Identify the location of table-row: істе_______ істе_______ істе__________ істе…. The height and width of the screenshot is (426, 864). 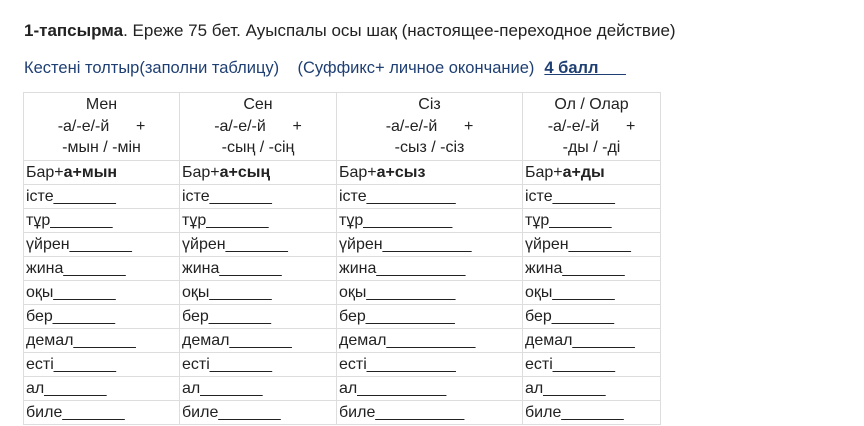
(342, 196).